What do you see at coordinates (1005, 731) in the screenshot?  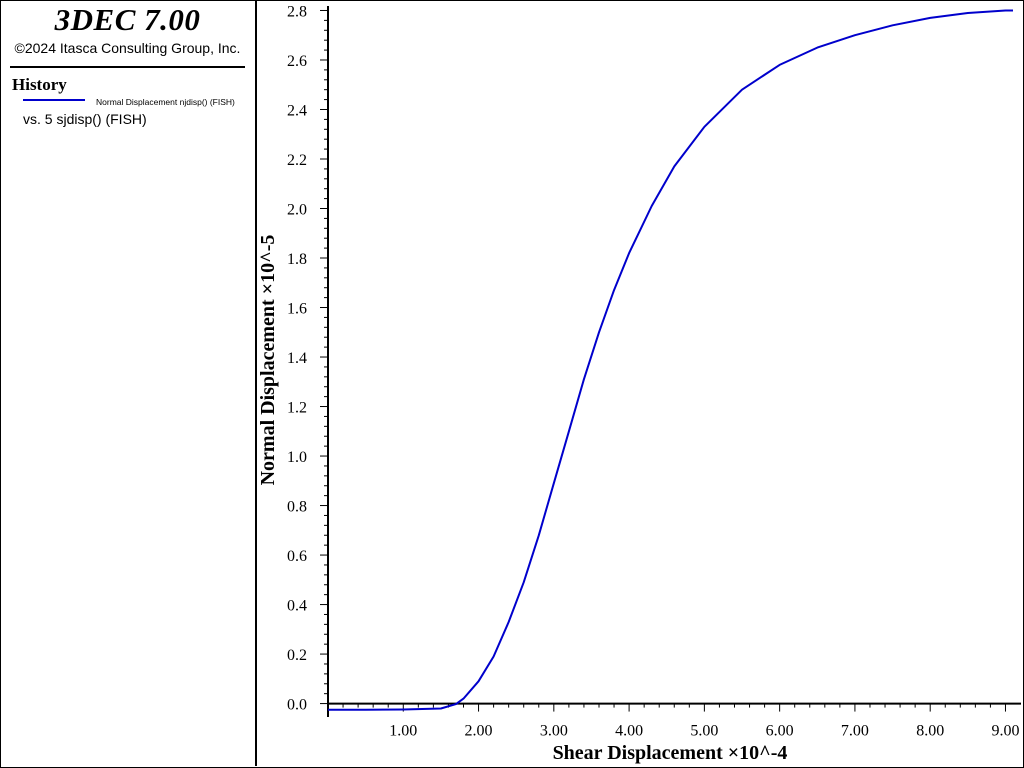 I see `x-tick-label: 9.00` at bounding box center [1005, 731].